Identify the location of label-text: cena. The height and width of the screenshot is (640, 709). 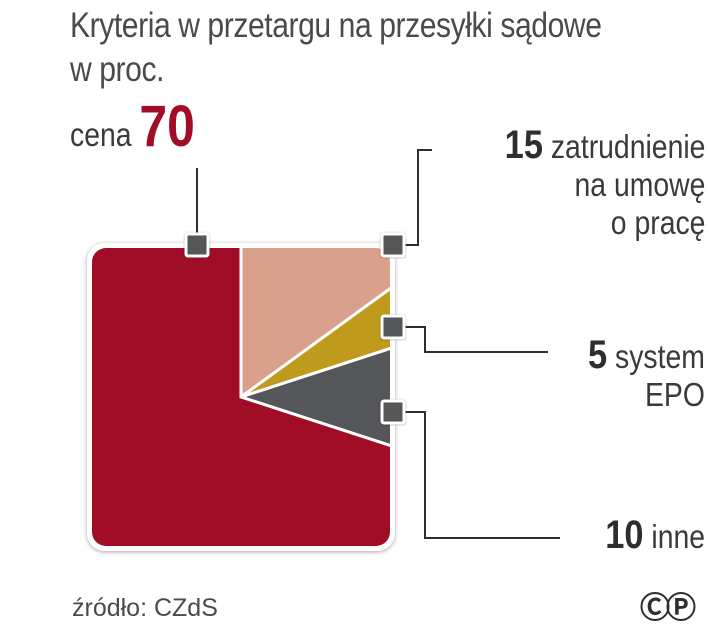
(101, 134).